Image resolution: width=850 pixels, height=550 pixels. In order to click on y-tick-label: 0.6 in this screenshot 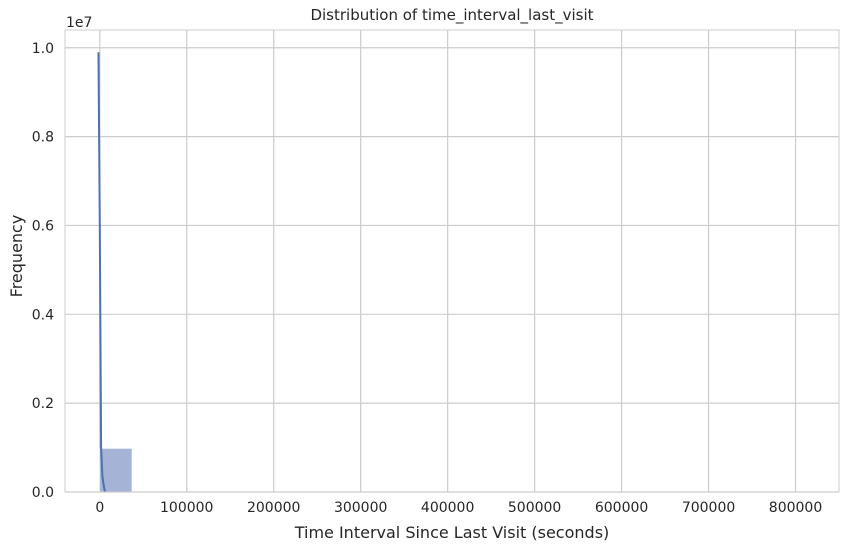, I will do `click(43, 226)`.